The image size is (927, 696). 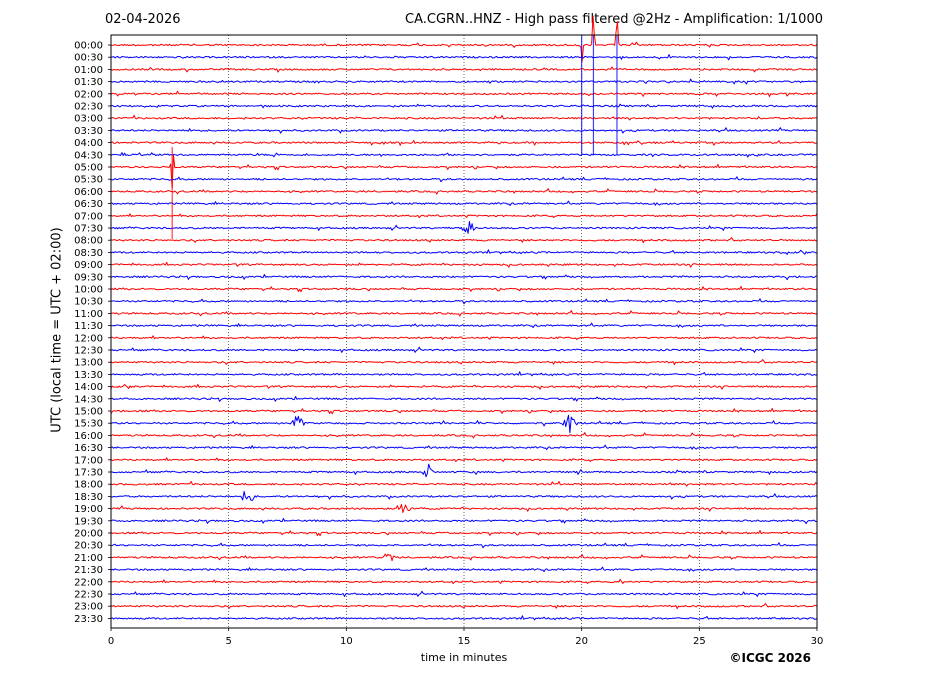 What do you see at coordinates (88, 448) in the screenshot?
I see `y-tick-label: 16:30` at bounding box center [88, 448].